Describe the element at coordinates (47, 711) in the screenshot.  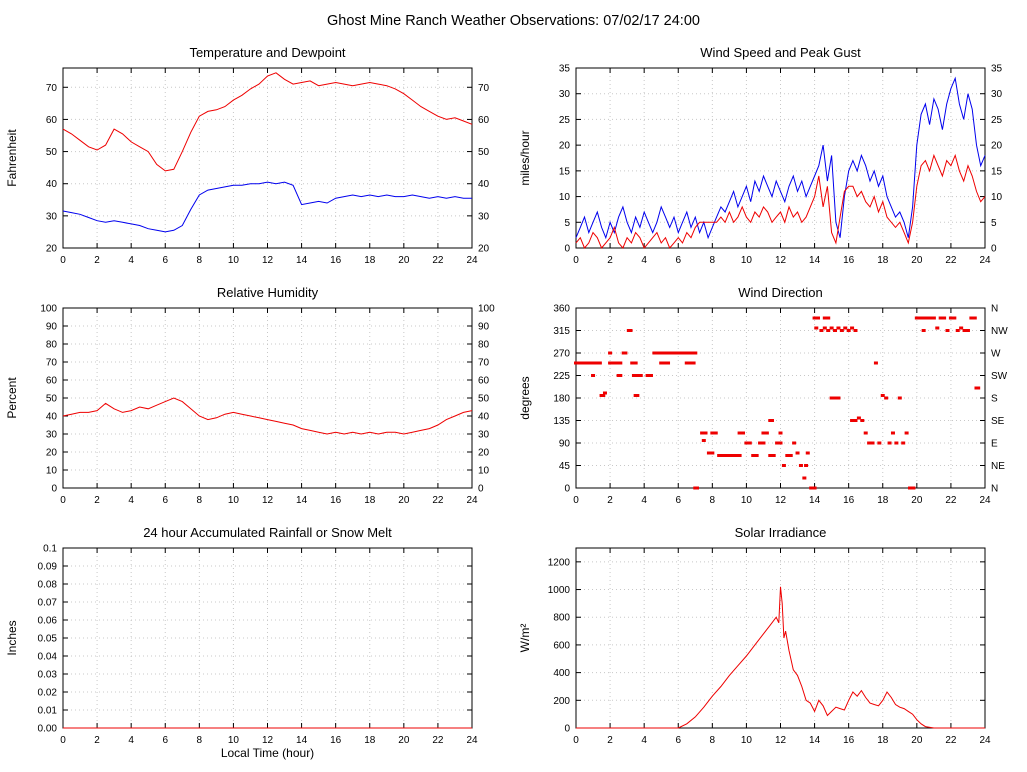
I see `svg-text: 0.01` at that location.